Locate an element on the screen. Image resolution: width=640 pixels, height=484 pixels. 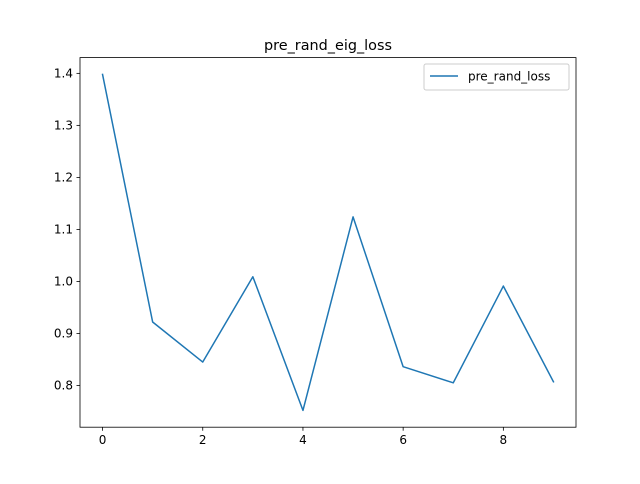
x-axis-ticks: 0 2 4 6 8 is located at coordinates (303, 437).